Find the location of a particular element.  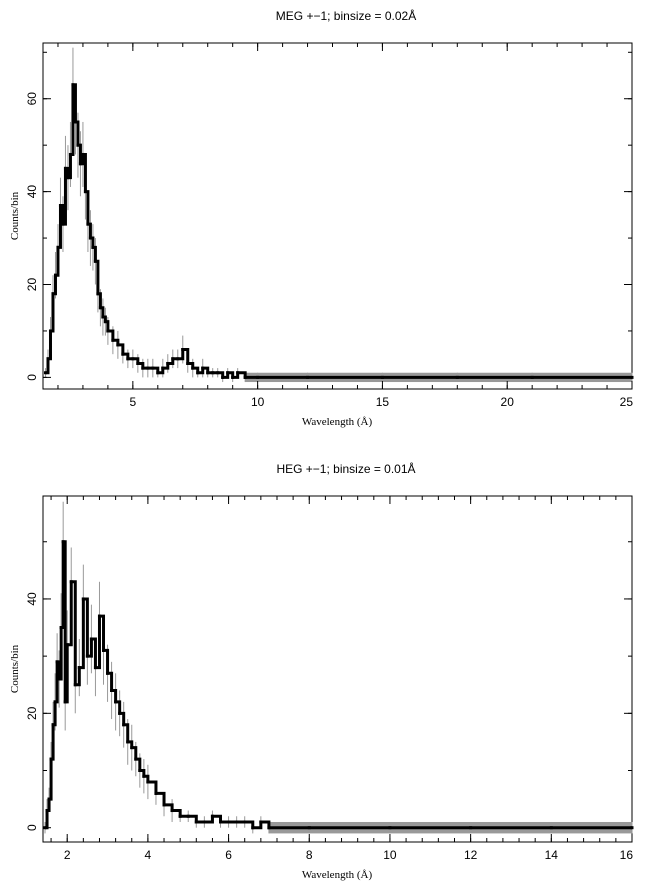

x-tick-label: 6 is located at coordinates (228, 855).